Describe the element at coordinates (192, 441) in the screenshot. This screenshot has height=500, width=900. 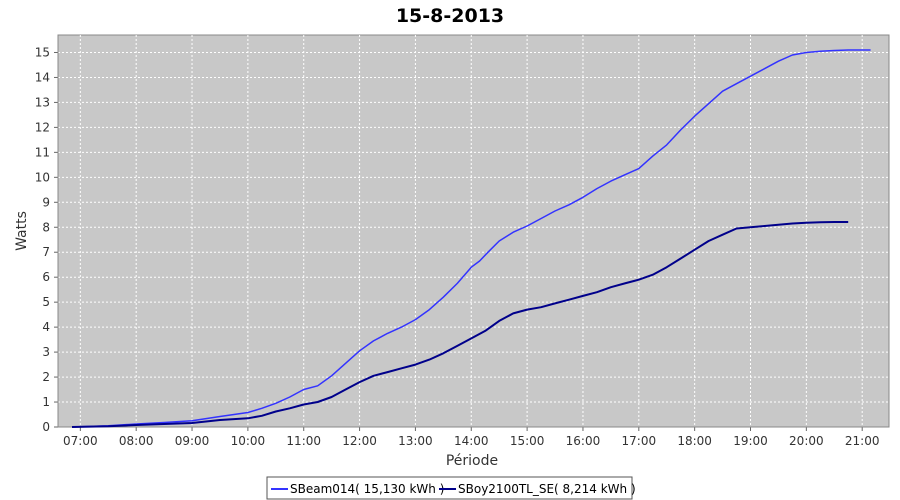
I see `x-tick-label: 09:00` at that location.